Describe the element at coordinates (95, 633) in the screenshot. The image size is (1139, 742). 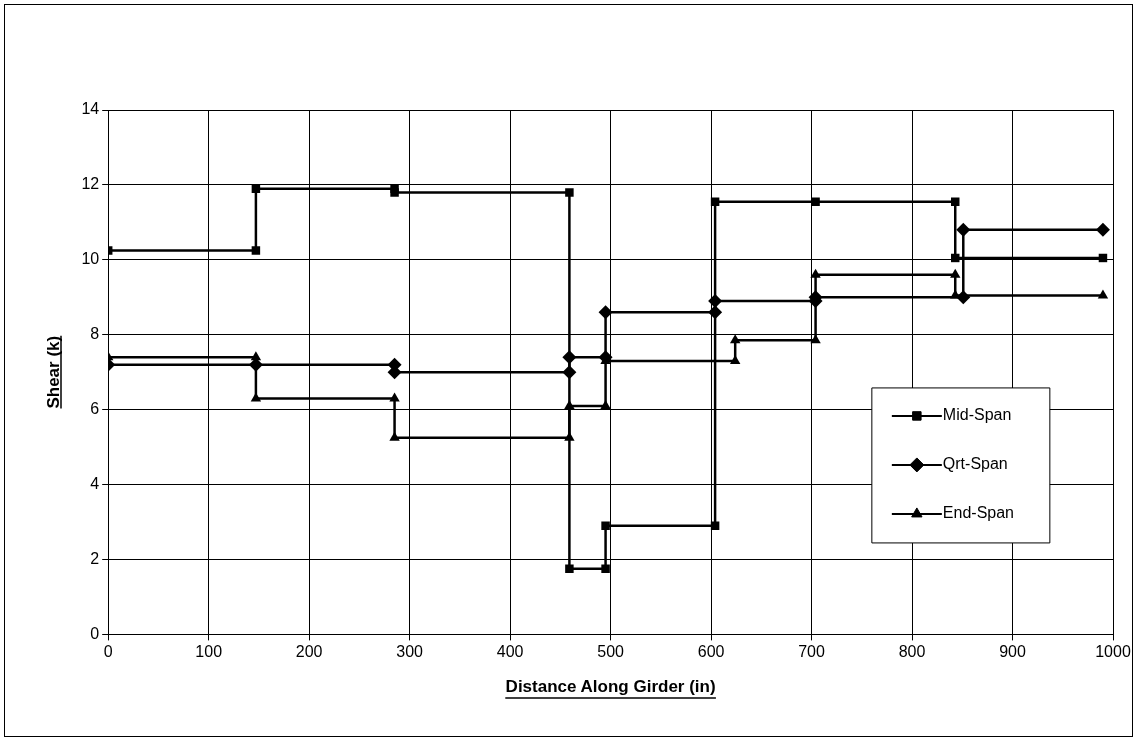
I see `y-tick-label: 0` at that location.